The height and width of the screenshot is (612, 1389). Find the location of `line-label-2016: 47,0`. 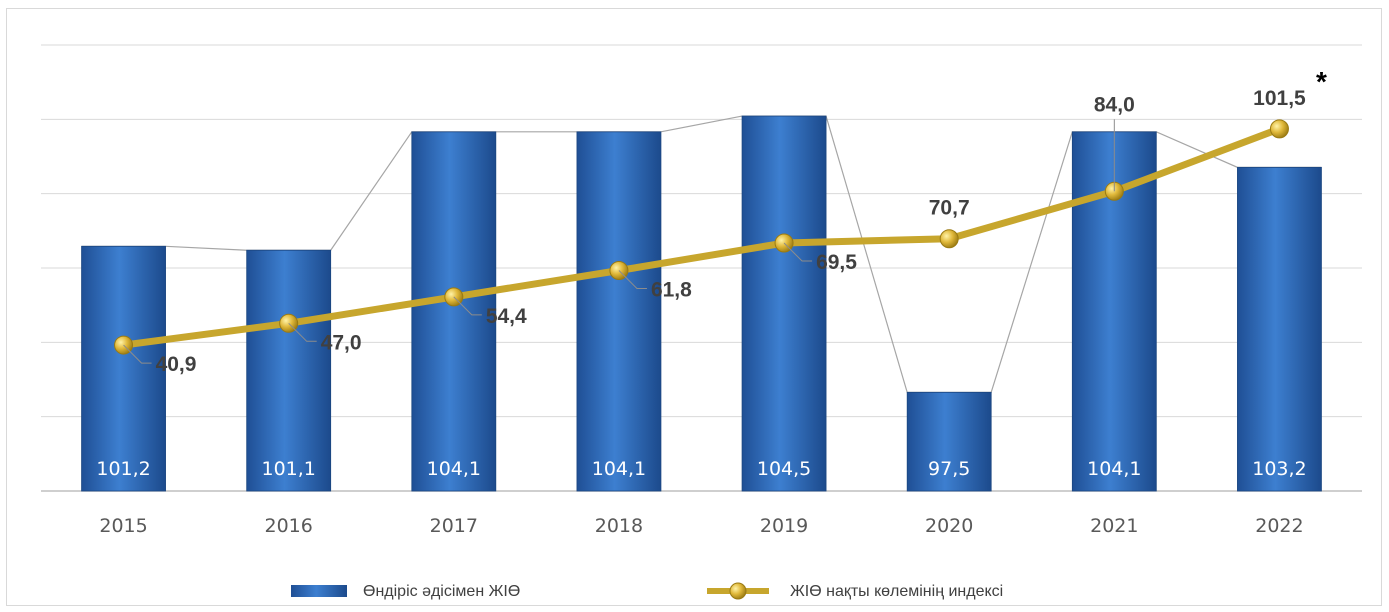

line-label-2016: 47,0 is located at coordinates (341, 342).